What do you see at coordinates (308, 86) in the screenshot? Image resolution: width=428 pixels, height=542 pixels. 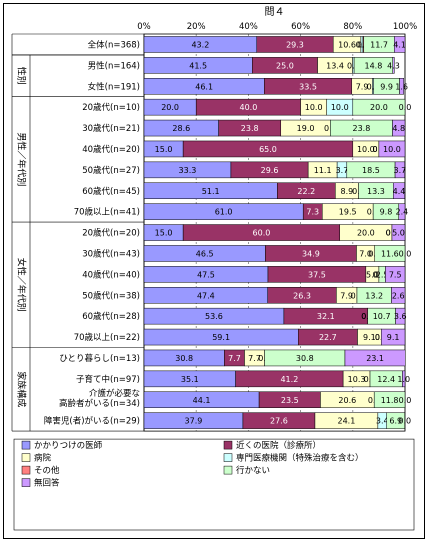 I see `data-label: 33.5` at bounding box center [308, 86].